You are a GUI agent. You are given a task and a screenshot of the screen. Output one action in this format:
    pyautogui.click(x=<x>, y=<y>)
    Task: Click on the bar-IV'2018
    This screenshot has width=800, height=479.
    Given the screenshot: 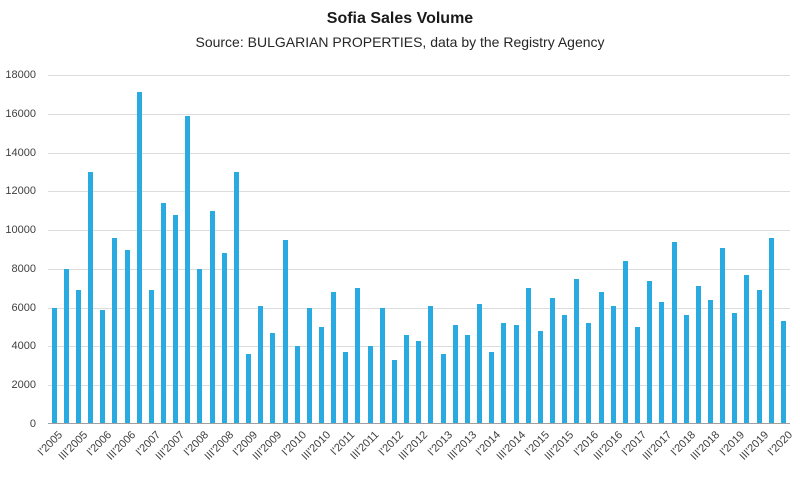 What is the action you would take?
    pyautogui.click(x=723, y=335)
    